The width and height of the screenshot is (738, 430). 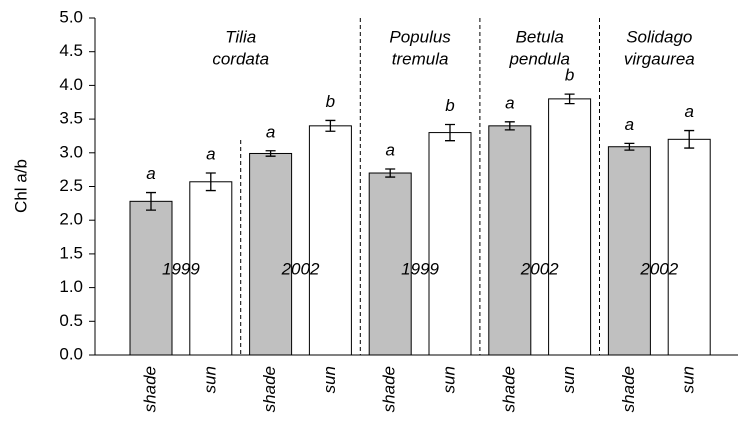 What do you see at coordinates (71, 185) in the screenshot?
I see `y-tick-label: 2.5` at bounding box center [71, 185].